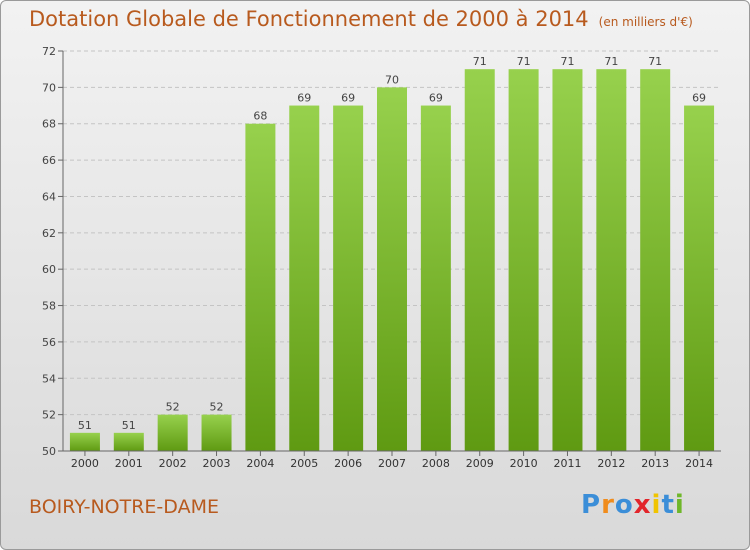 Image resolution: width=750 pixels, height=550 pixels. I want to click on x-tick-label: 2002, so click(173, 463).